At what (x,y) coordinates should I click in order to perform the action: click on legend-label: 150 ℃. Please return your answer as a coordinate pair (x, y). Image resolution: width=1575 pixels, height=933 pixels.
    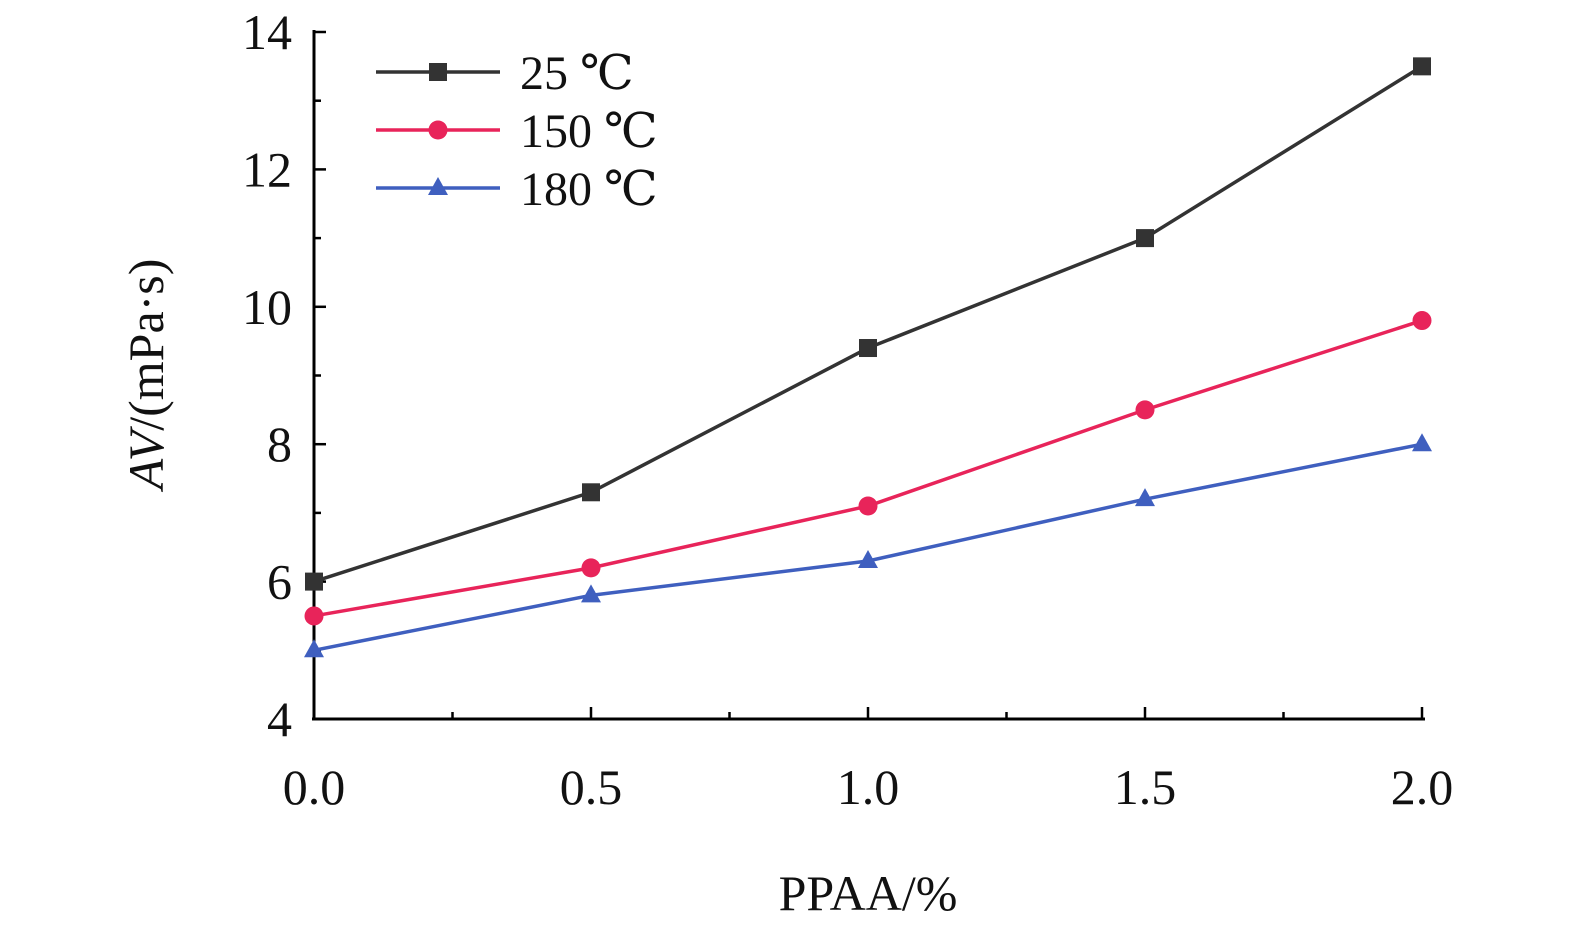
    Looking at the image, I should click on (589, 131).